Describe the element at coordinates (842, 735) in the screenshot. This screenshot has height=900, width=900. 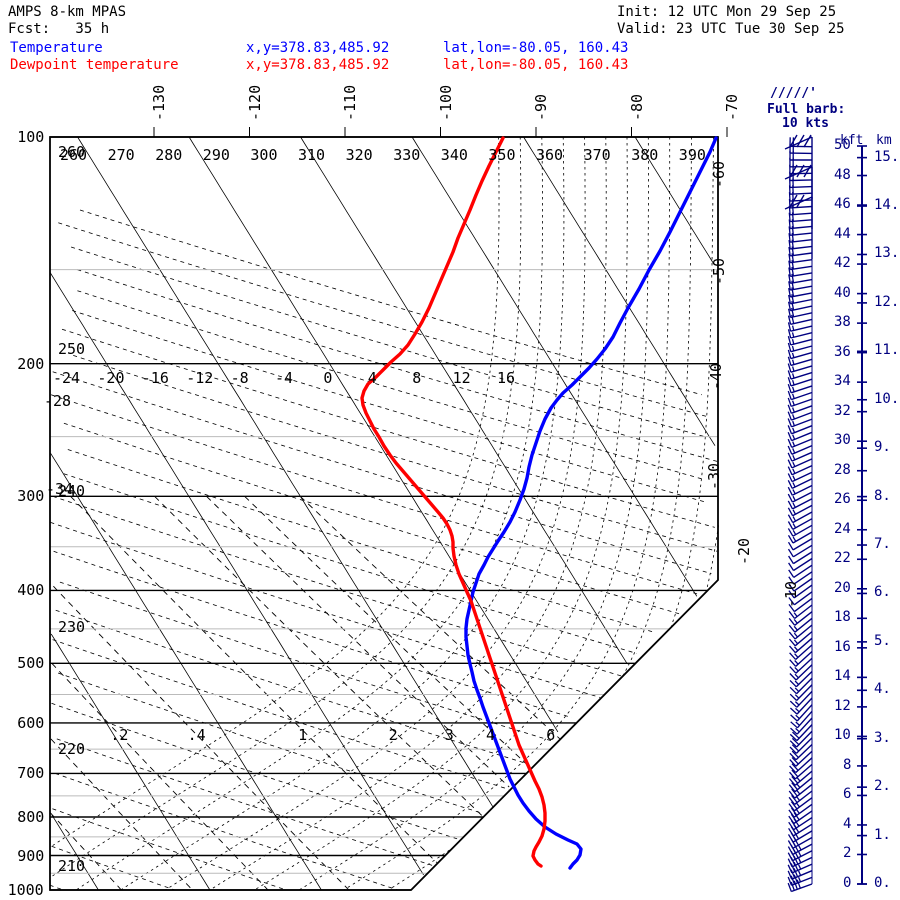
I see `kft-tick-10: 10` at that location.